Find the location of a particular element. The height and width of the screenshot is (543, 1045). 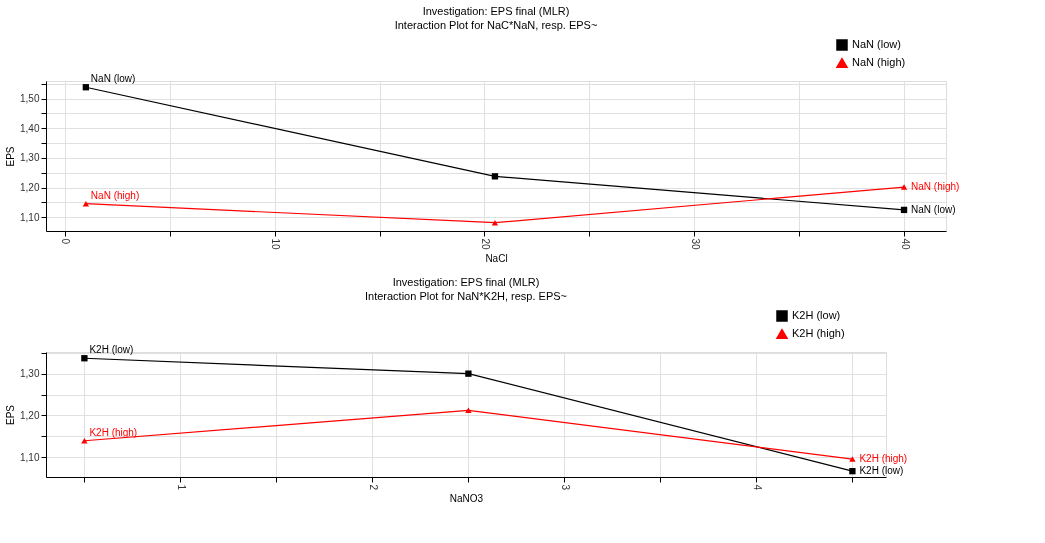

legend-label: K2H (high) is located at coordinates (818, 333).